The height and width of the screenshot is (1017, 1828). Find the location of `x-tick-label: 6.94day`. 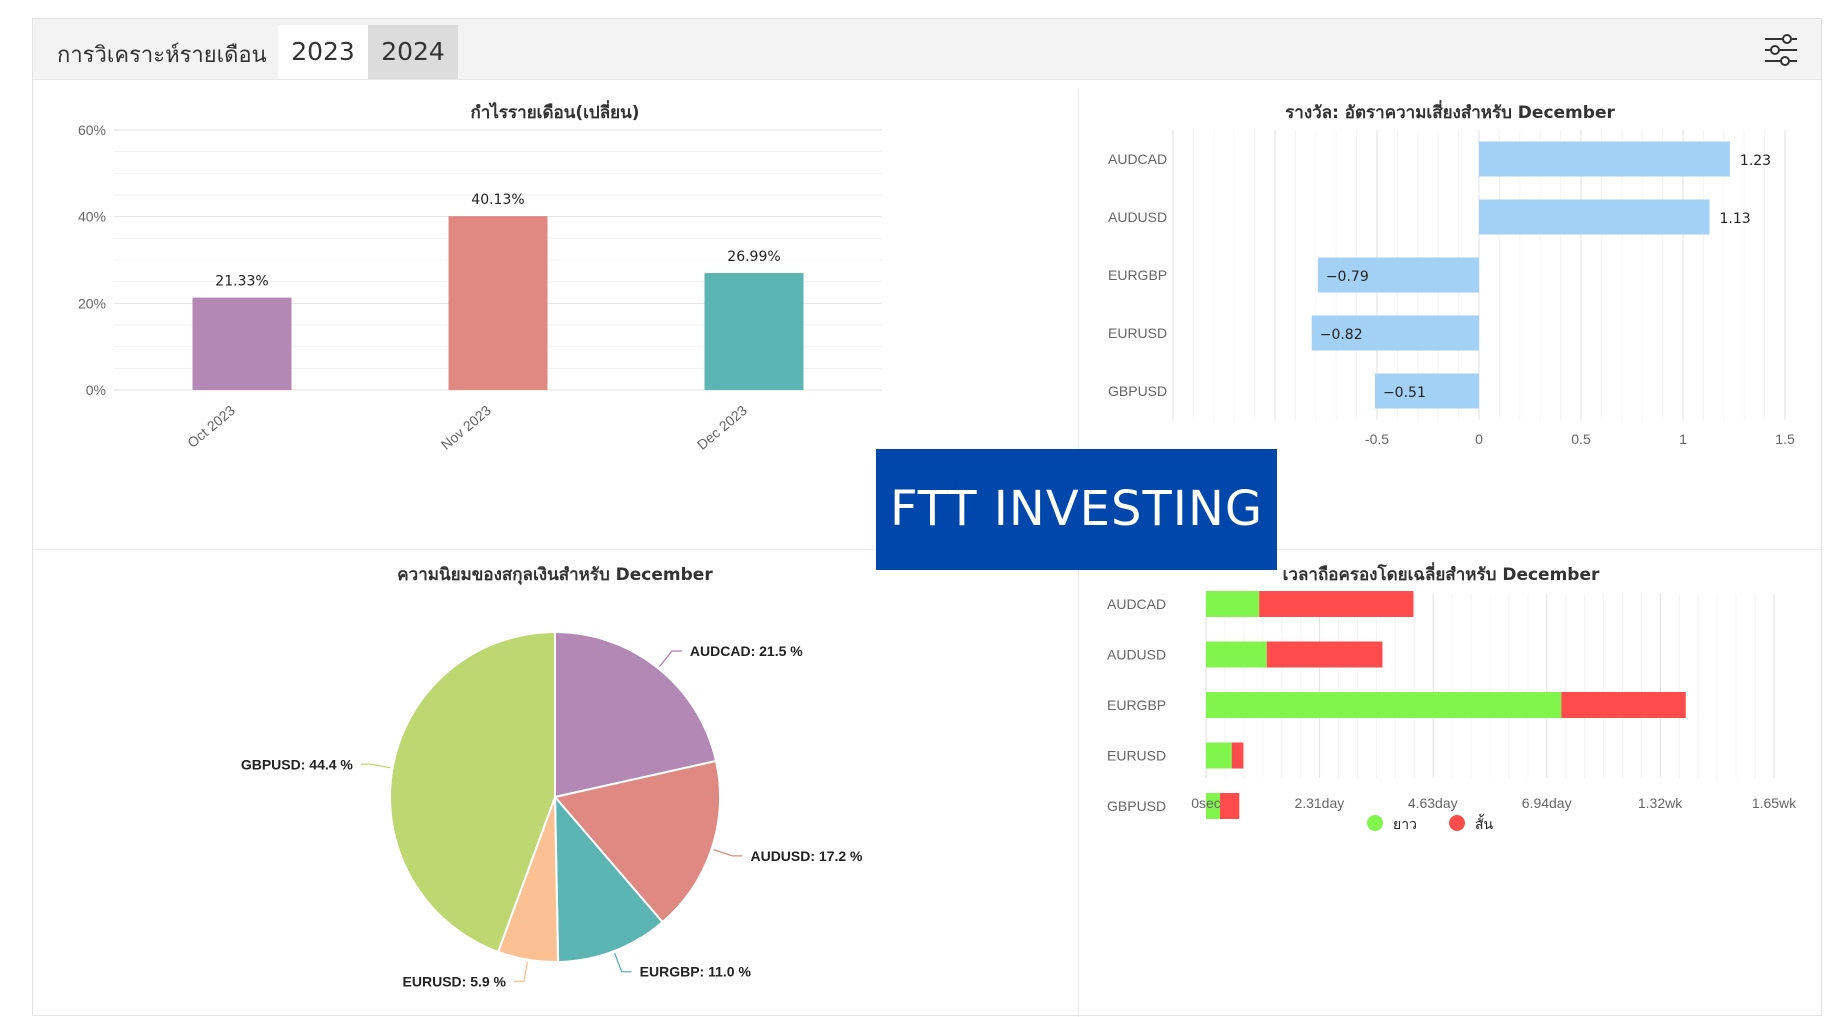

x-tick-label: 6.94day is located at coordinates (1547, 803).